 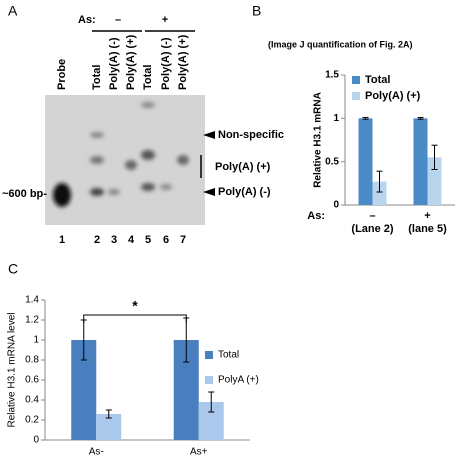 What do you see at coordinates (427, 229) in the screenshot?
I see `x-tick-label: (lane 5)` at bounding box center [427, 229].